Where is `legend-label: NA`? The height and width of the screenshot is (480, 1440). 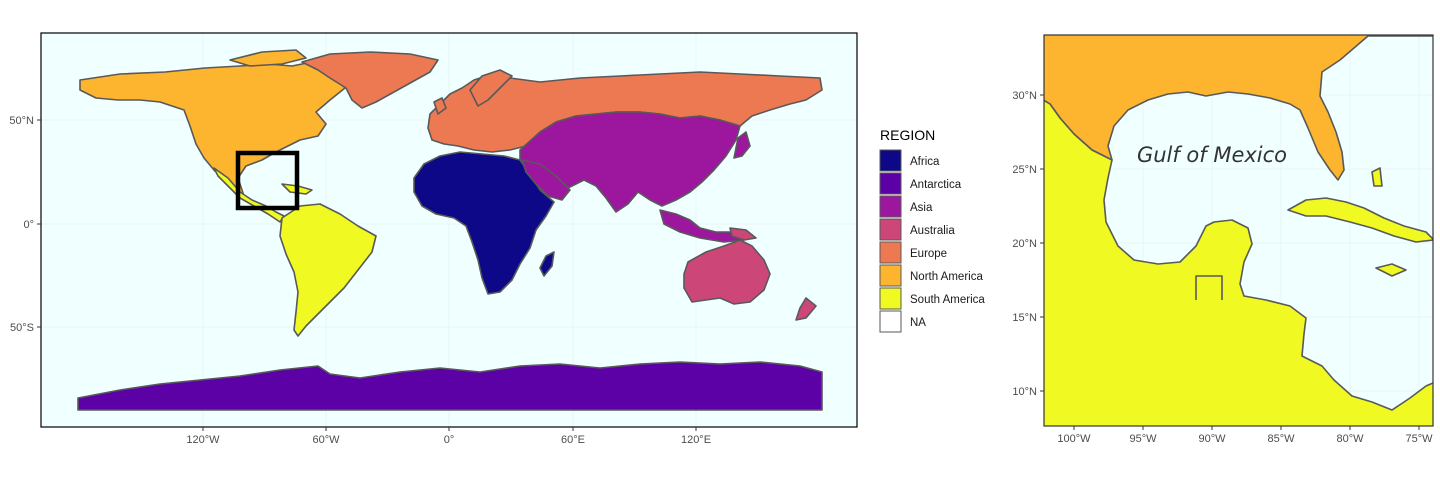 legend-label: NA is located at coordinates (918, 323).